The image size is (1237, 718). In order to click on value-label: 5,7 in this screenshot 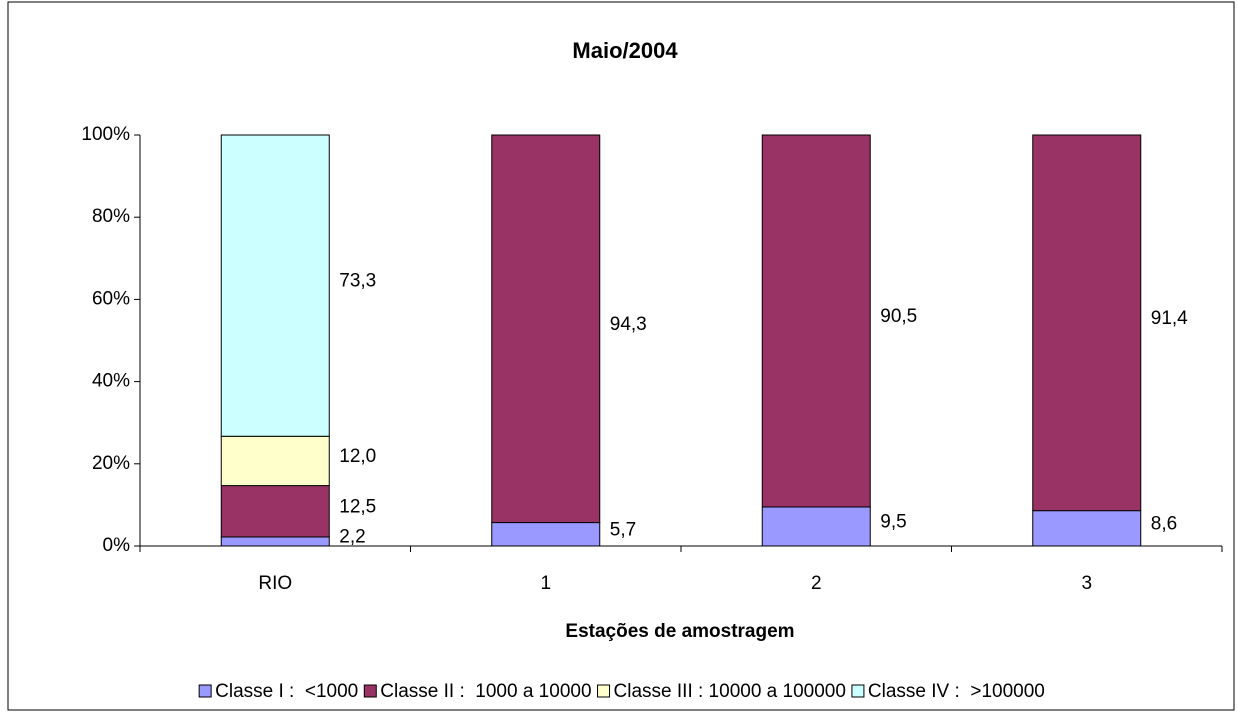, I will do `click(623, 529)`.